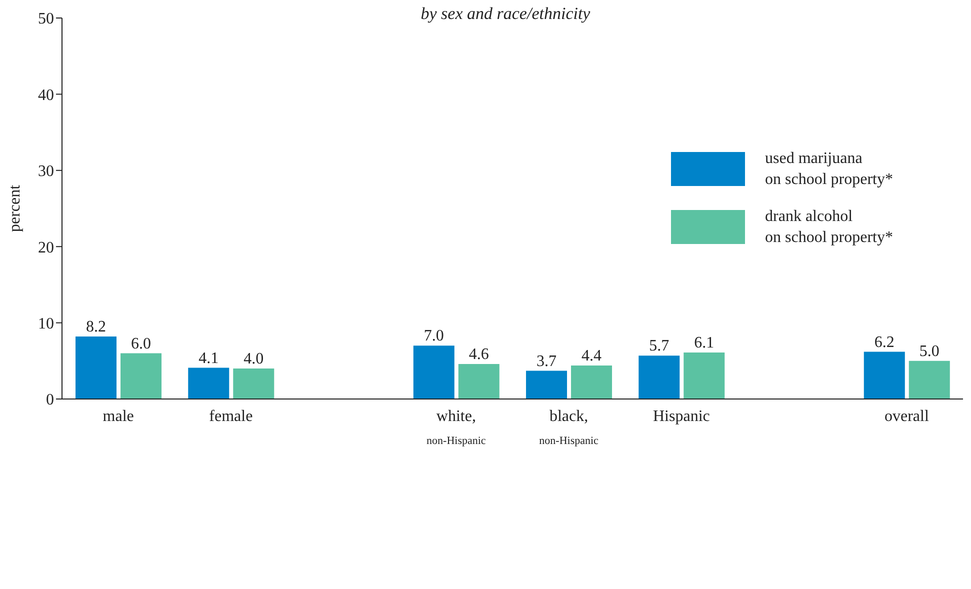 This screenshot has height=589, width=971. What do you see at coordinates (118, 416) in the screenshot?
I see `x-tick-label: male` at bounding box center [118, 416].